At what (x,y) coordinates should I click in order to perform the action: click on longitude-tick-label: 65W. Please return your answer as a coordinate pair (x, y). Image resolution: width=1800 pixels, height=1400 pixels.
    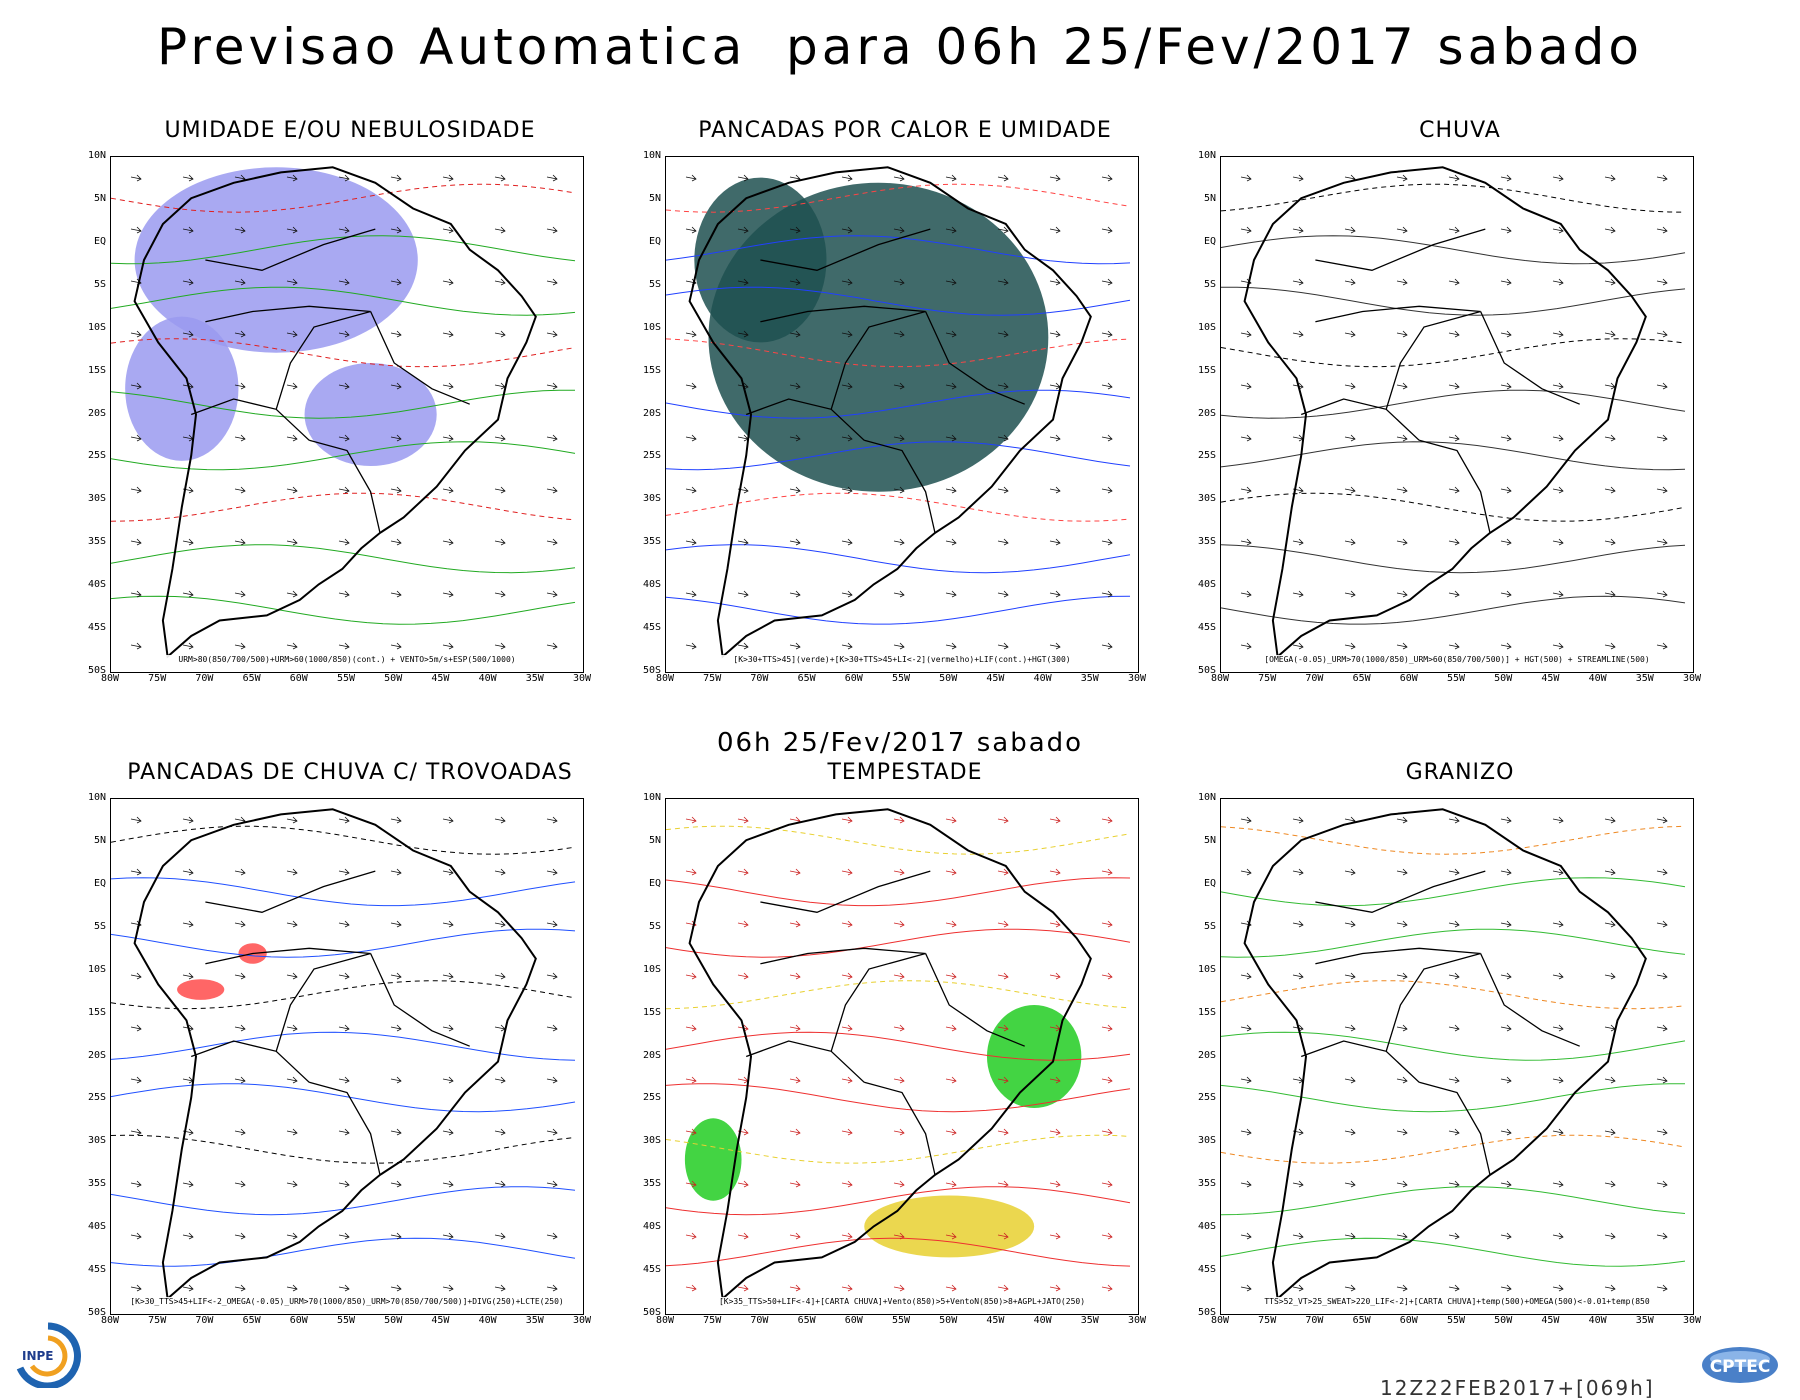
    Looking at the image, I should click on (251, 1320).